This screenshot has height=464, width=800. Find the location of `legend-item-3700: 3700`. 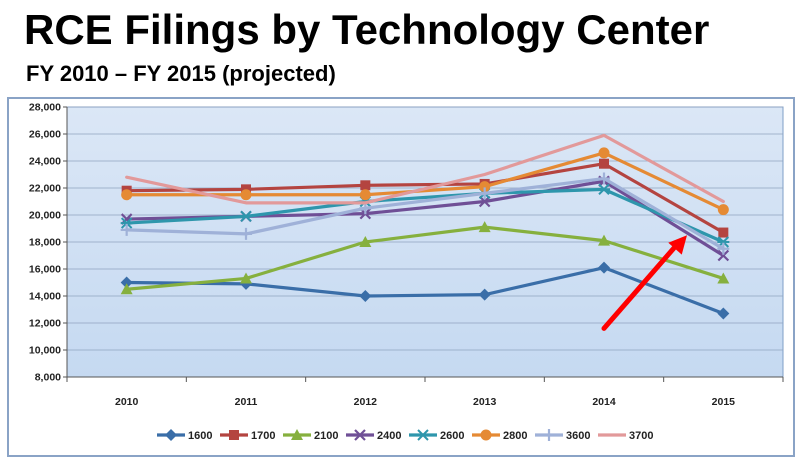

legend-item-3700: 3700 is located at coordinates (625, 436).